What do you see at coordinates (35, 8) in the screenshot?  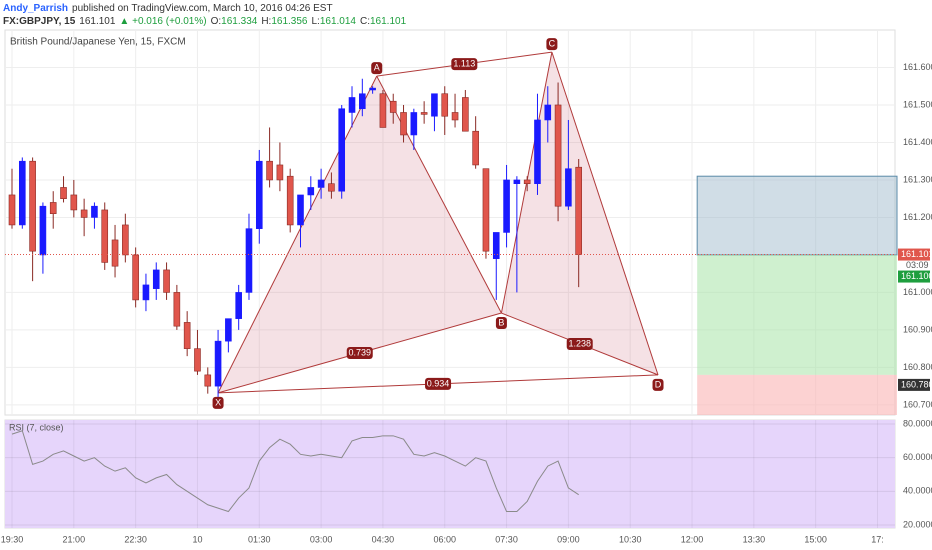 I see `author: Andy_Parrish` at bounding box center [35, 8].